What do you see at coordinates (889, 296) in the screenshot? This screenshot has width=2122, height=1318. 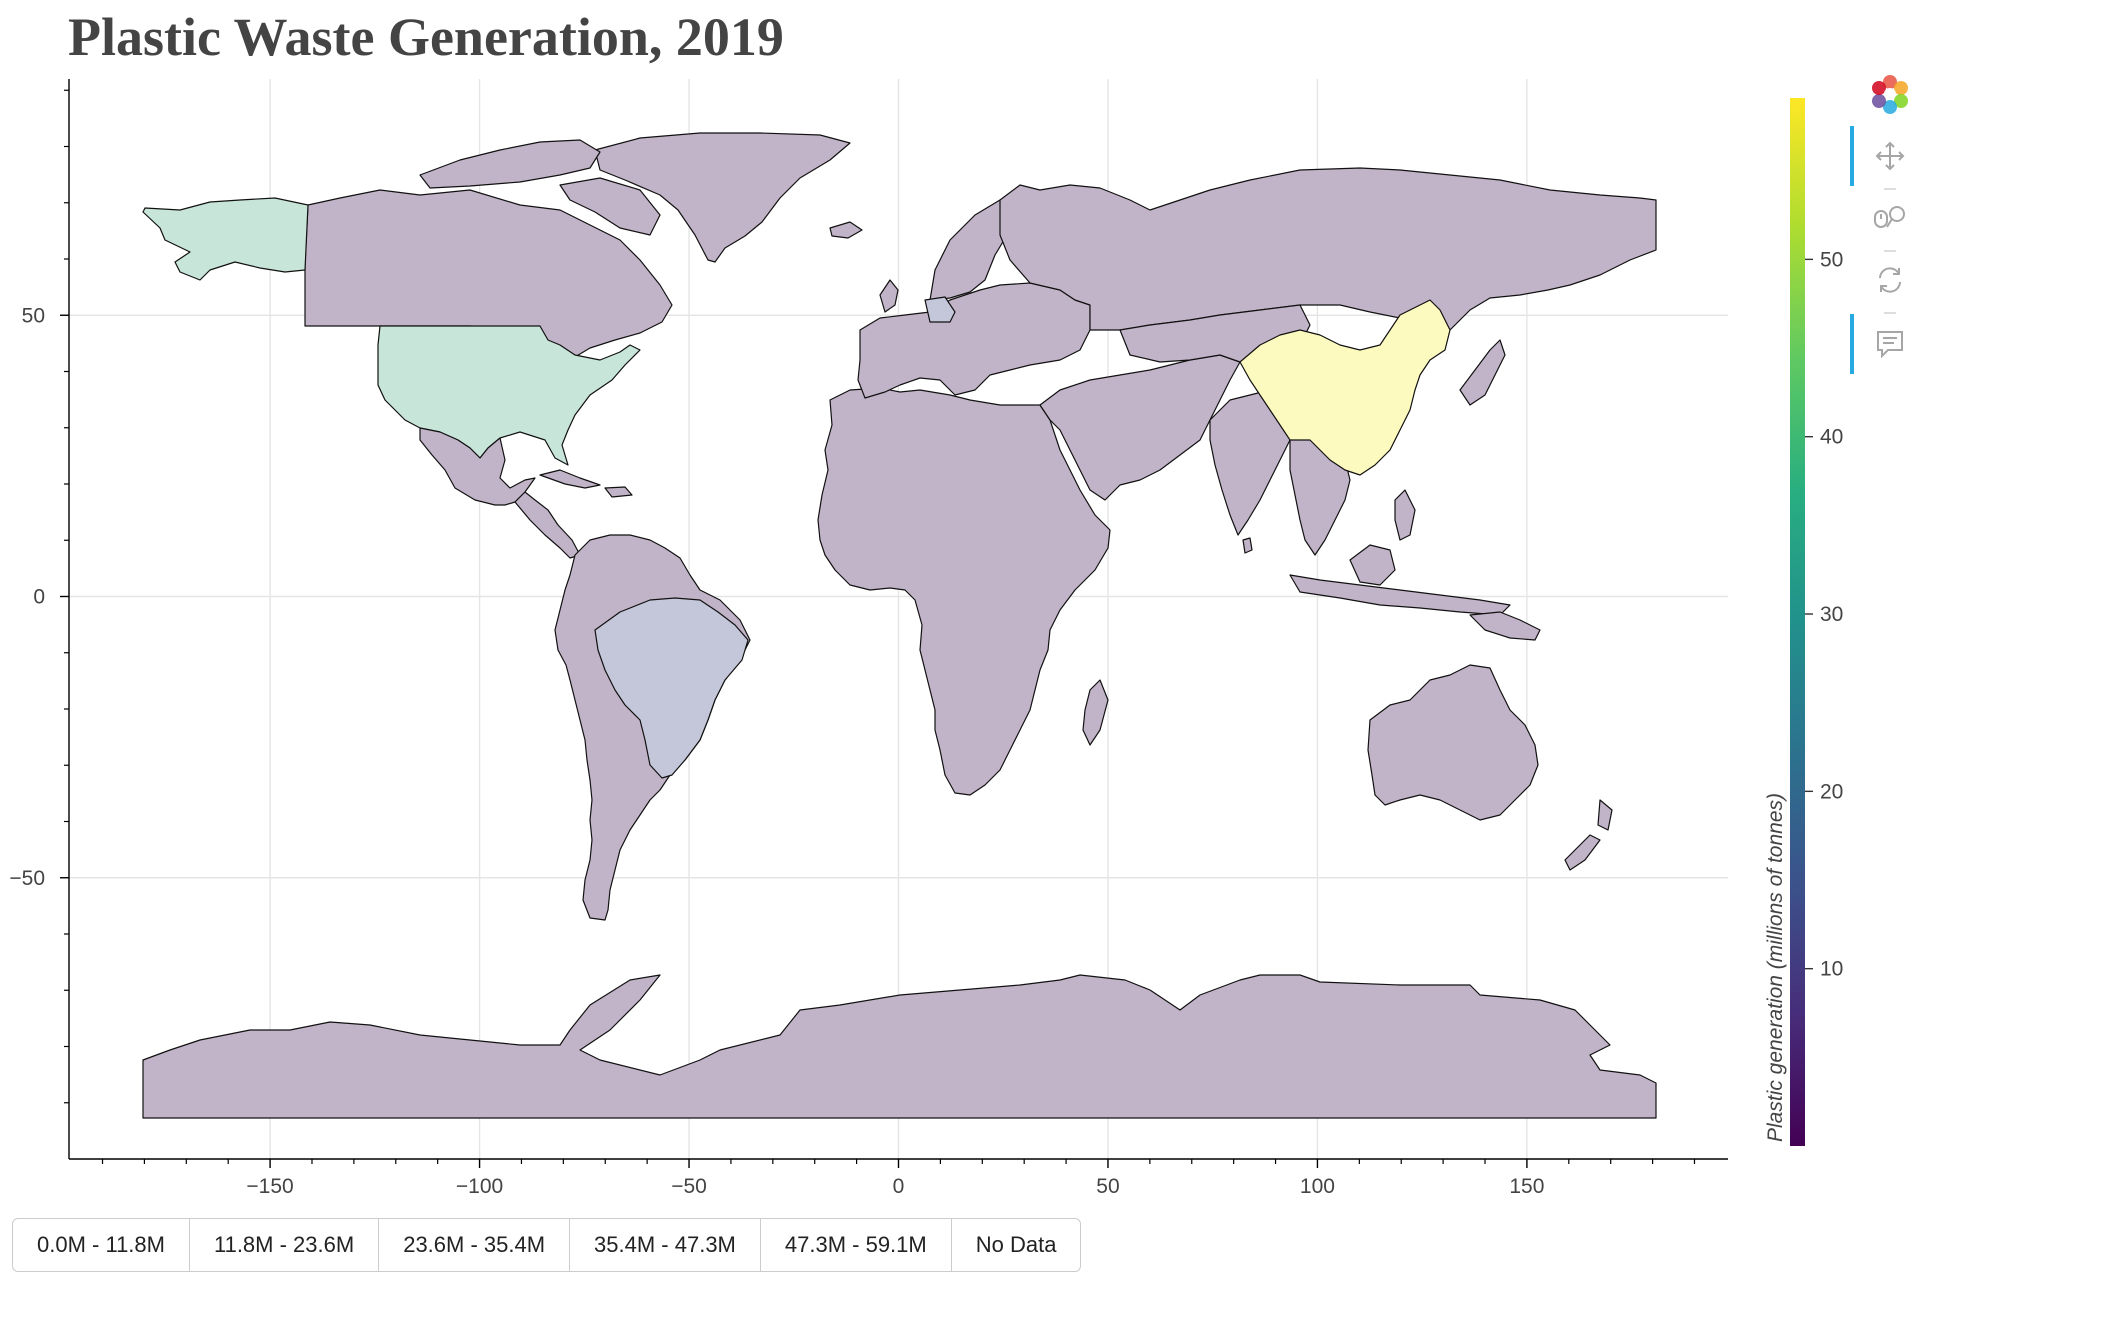 I see `country-uk` at bounding box center [889, 296].